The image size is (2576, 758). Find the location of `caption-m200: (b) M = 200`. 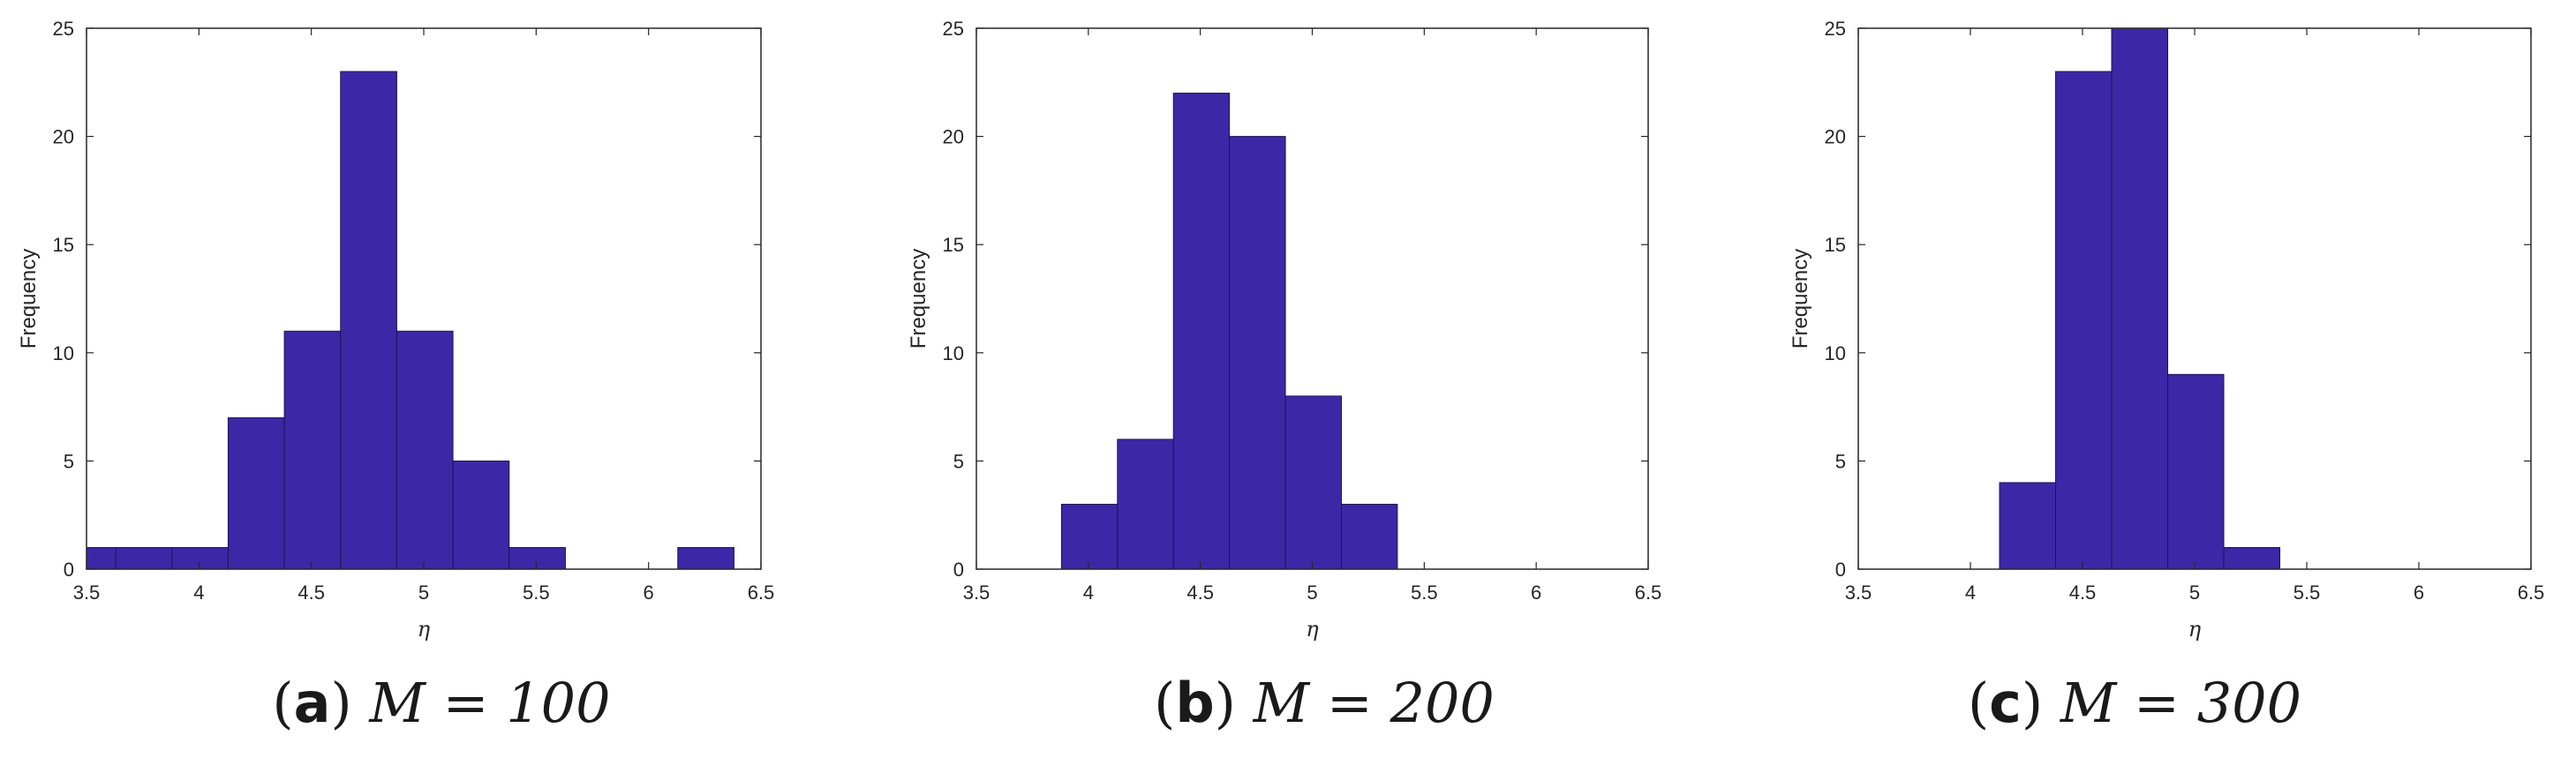

caption-m200: (b) M = 200 is located at coordinates (1325, 703).